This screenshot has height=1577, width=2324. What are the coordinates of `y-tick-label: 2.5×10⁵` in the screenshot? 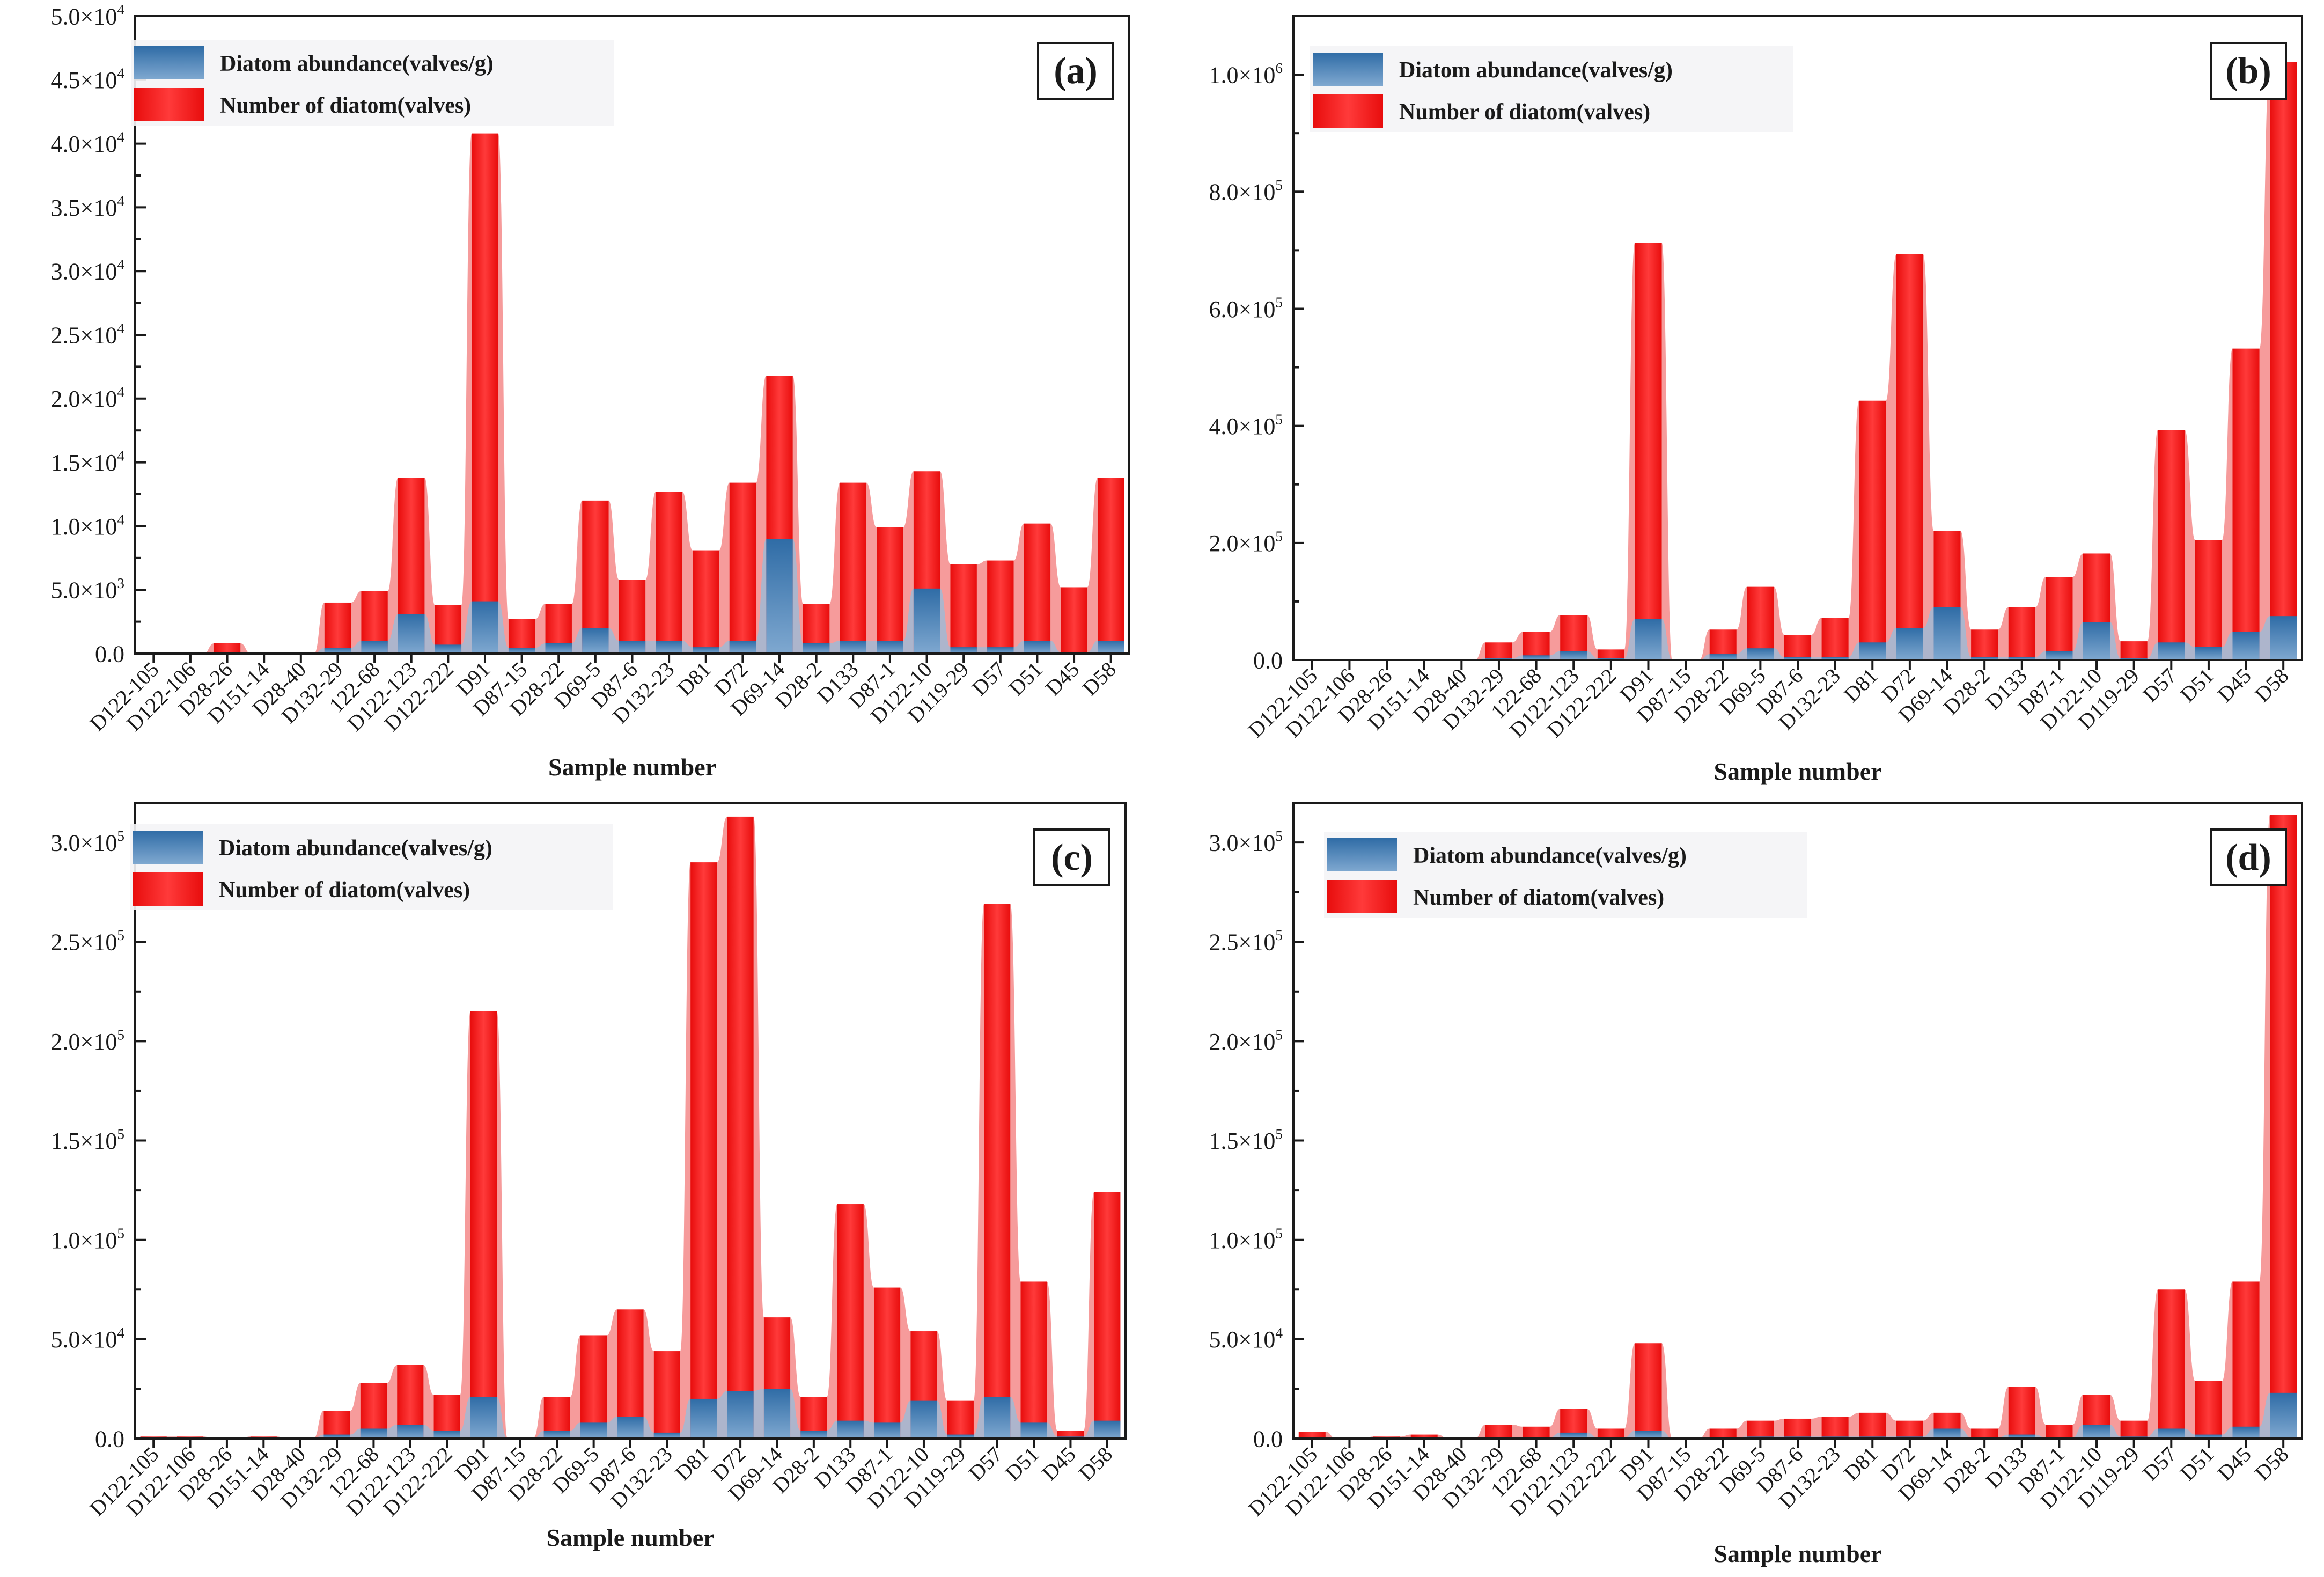 It's located at (87, 941).